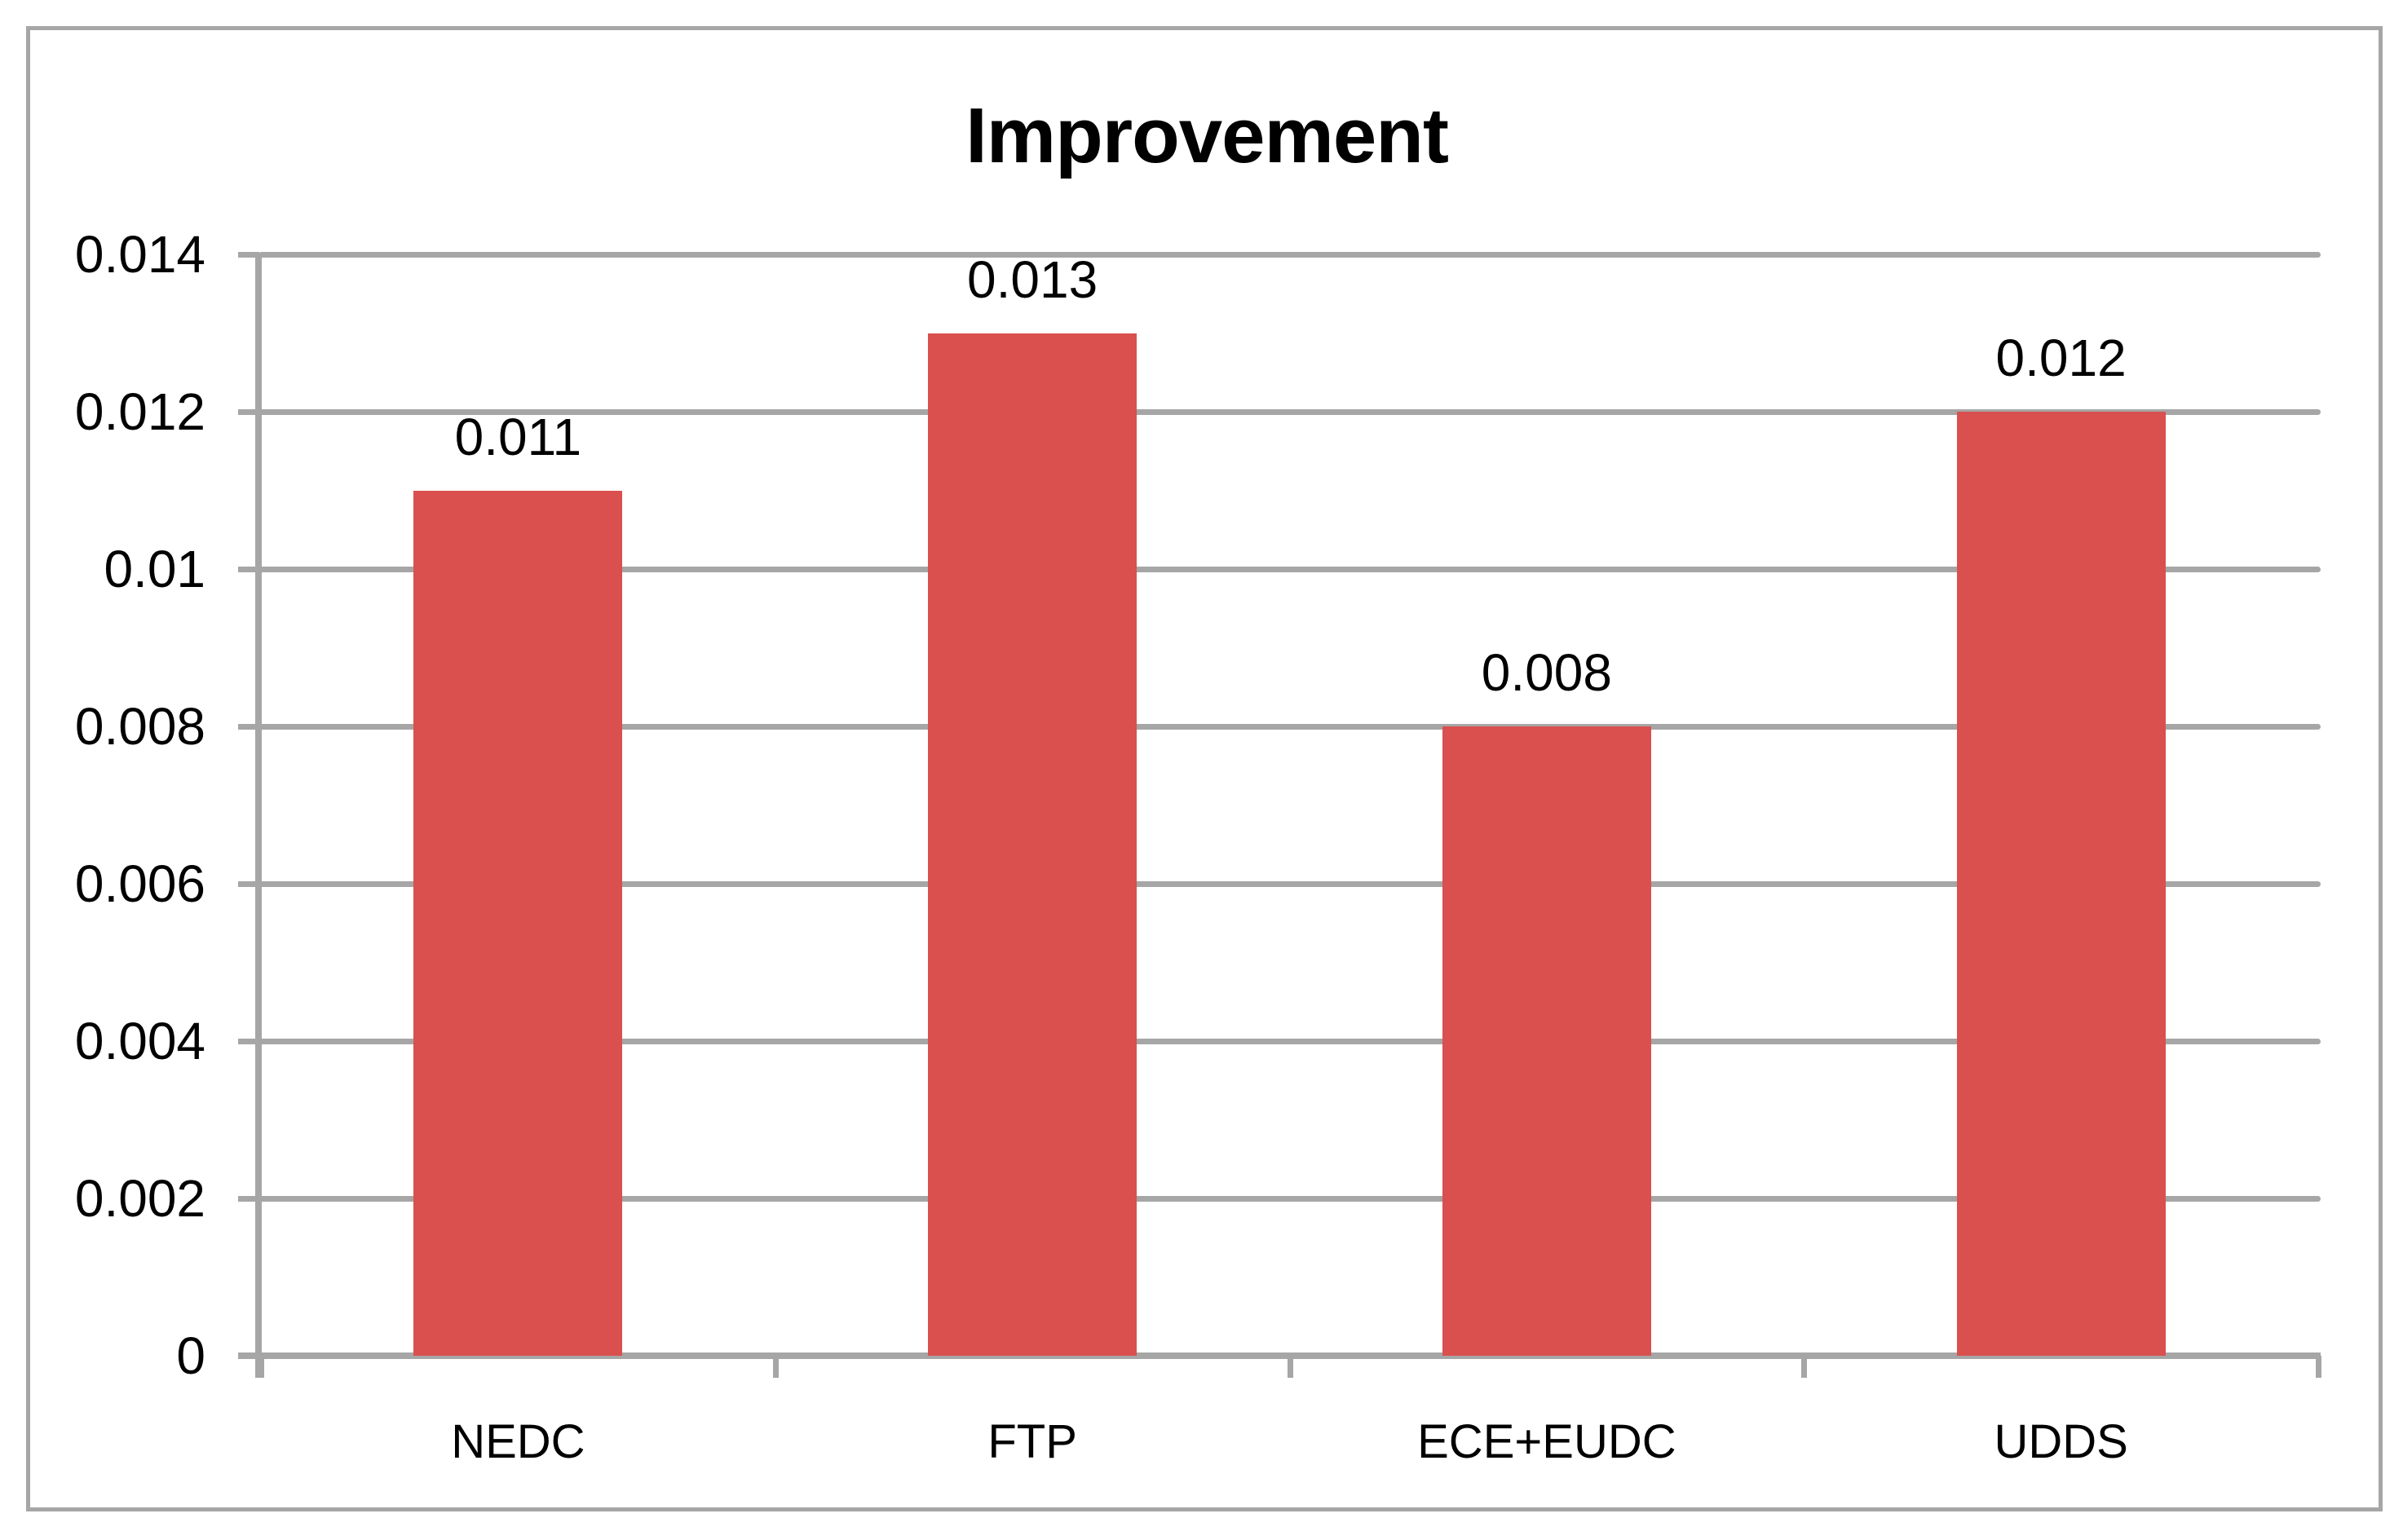  Describe the element at coordinates (139, 1198) in the screenshot. I see `y-axis-tick-label: 0.002` at that location.